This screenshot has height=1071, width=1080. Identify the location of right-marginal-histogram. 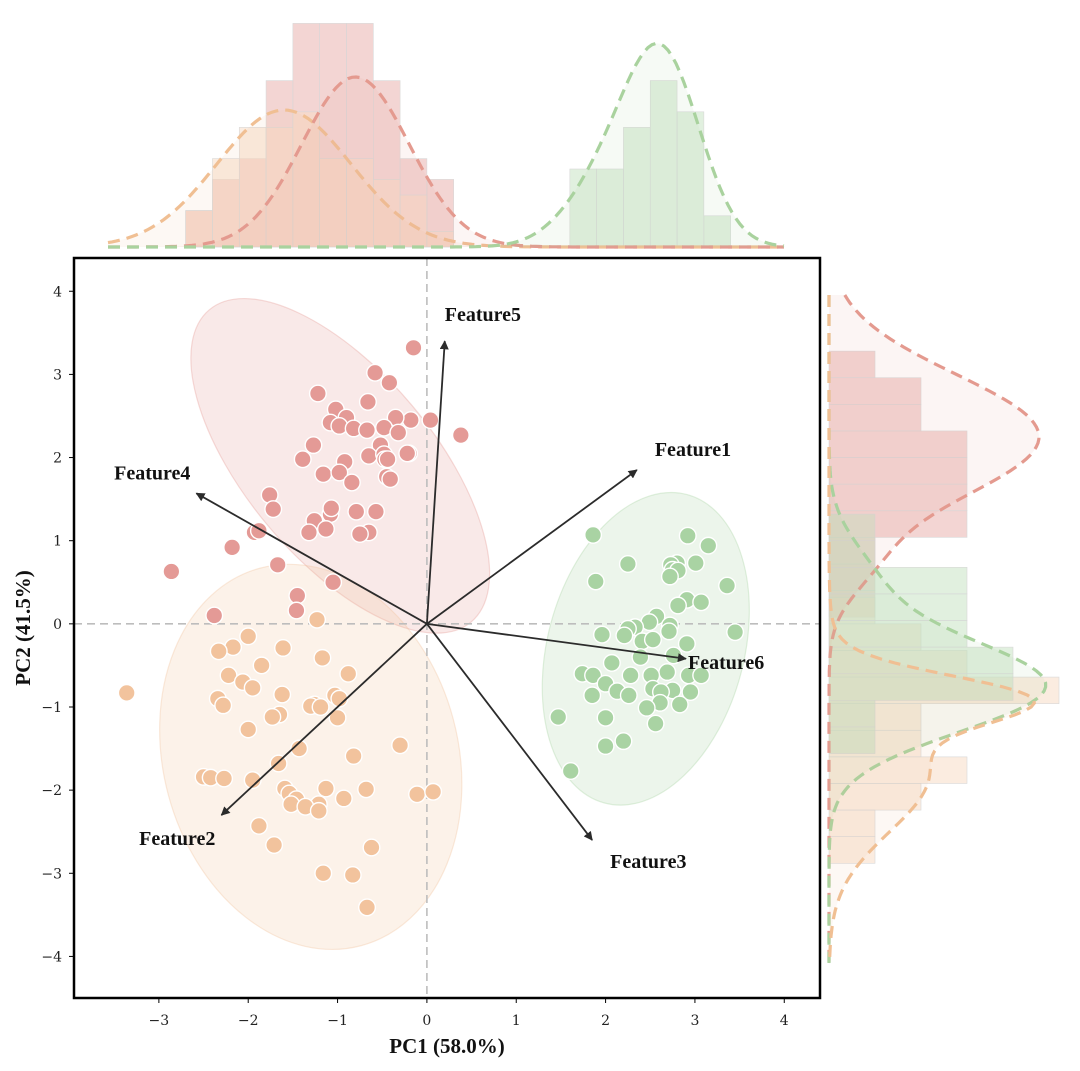
(943, 629).